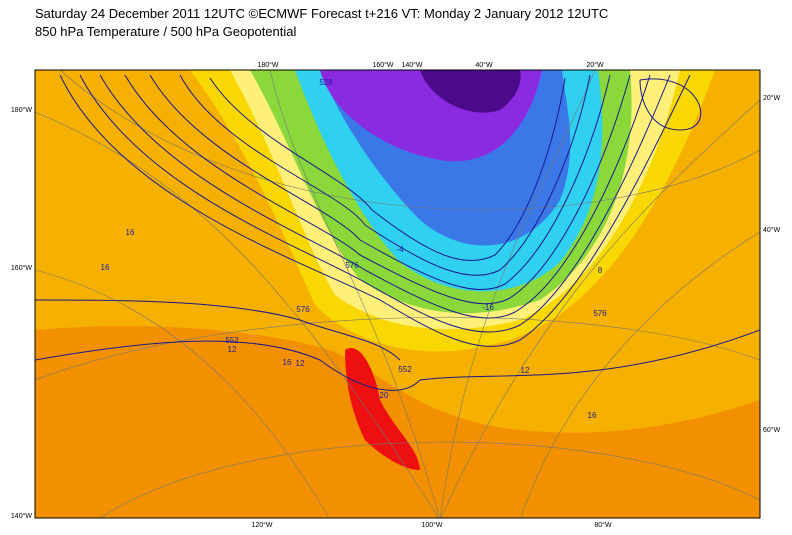  Describe the element at coordinates (772, 430) in the screenshot. I see `axis-label: 60°W` at that location.